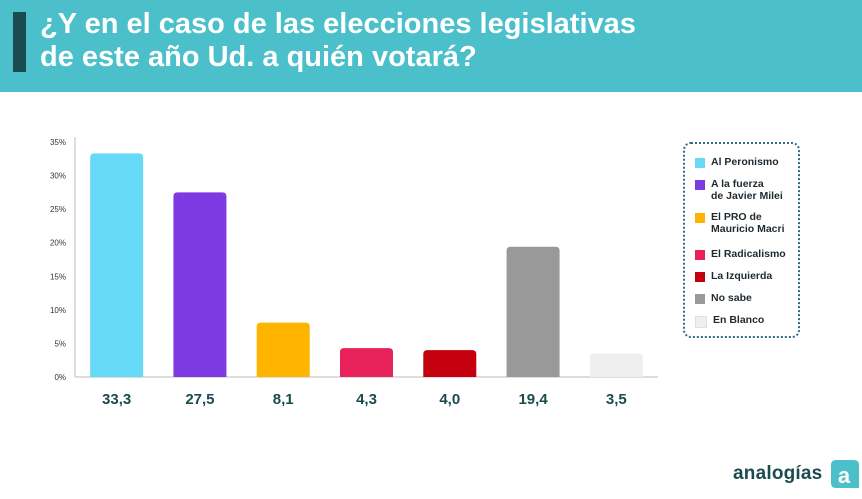  I want to click on legend-item: El PRO de Mauricio Macri, so click(748, 223).